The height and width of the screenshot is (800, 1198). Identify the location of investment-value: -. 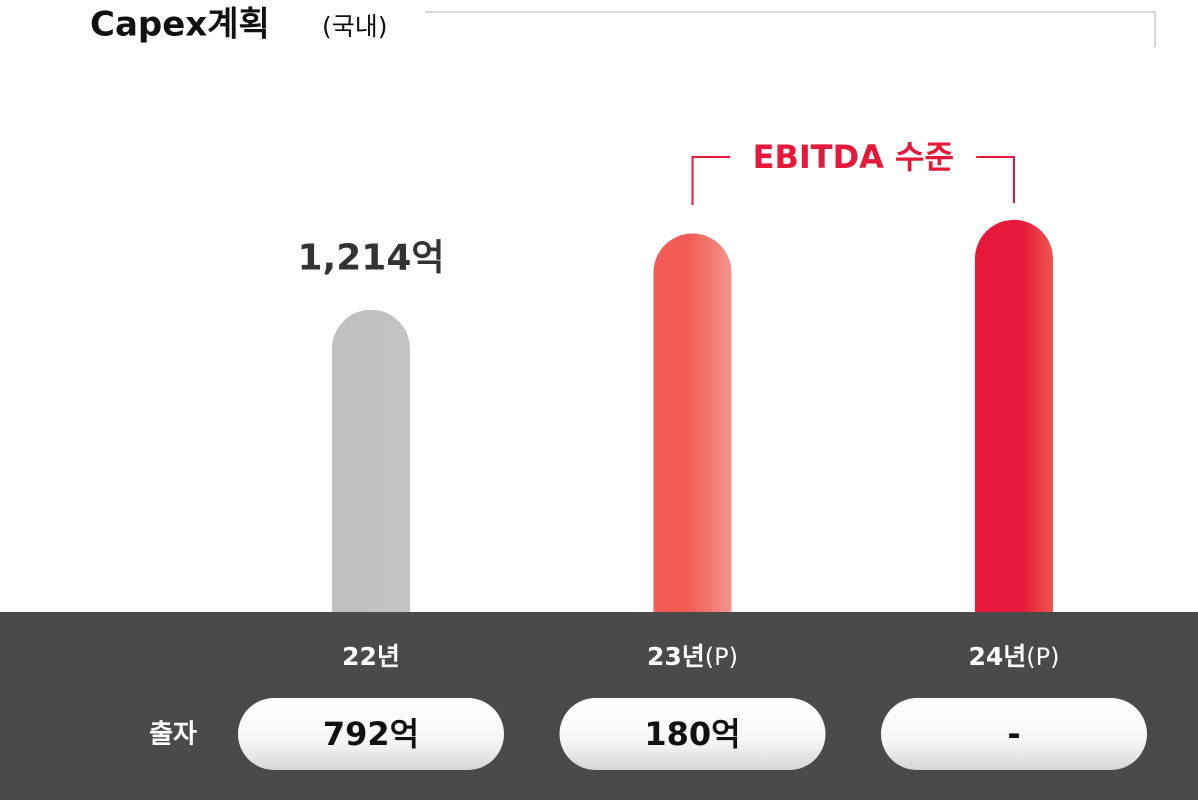
(1013, 734).